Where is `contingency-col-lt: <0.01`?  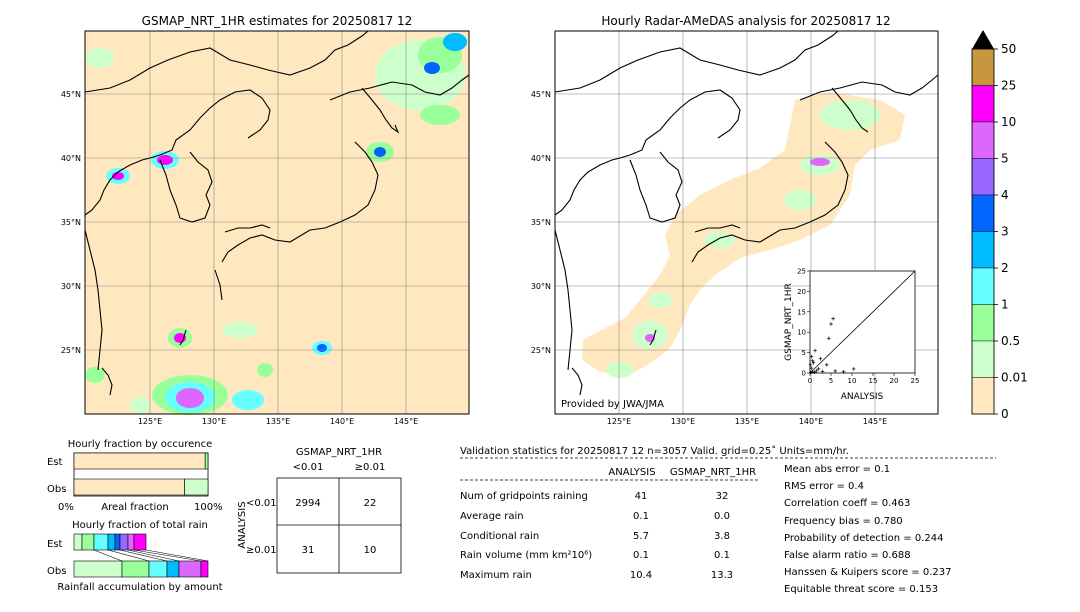
contingency-col-lt: <0.01 is located at coordinates (308, 467).